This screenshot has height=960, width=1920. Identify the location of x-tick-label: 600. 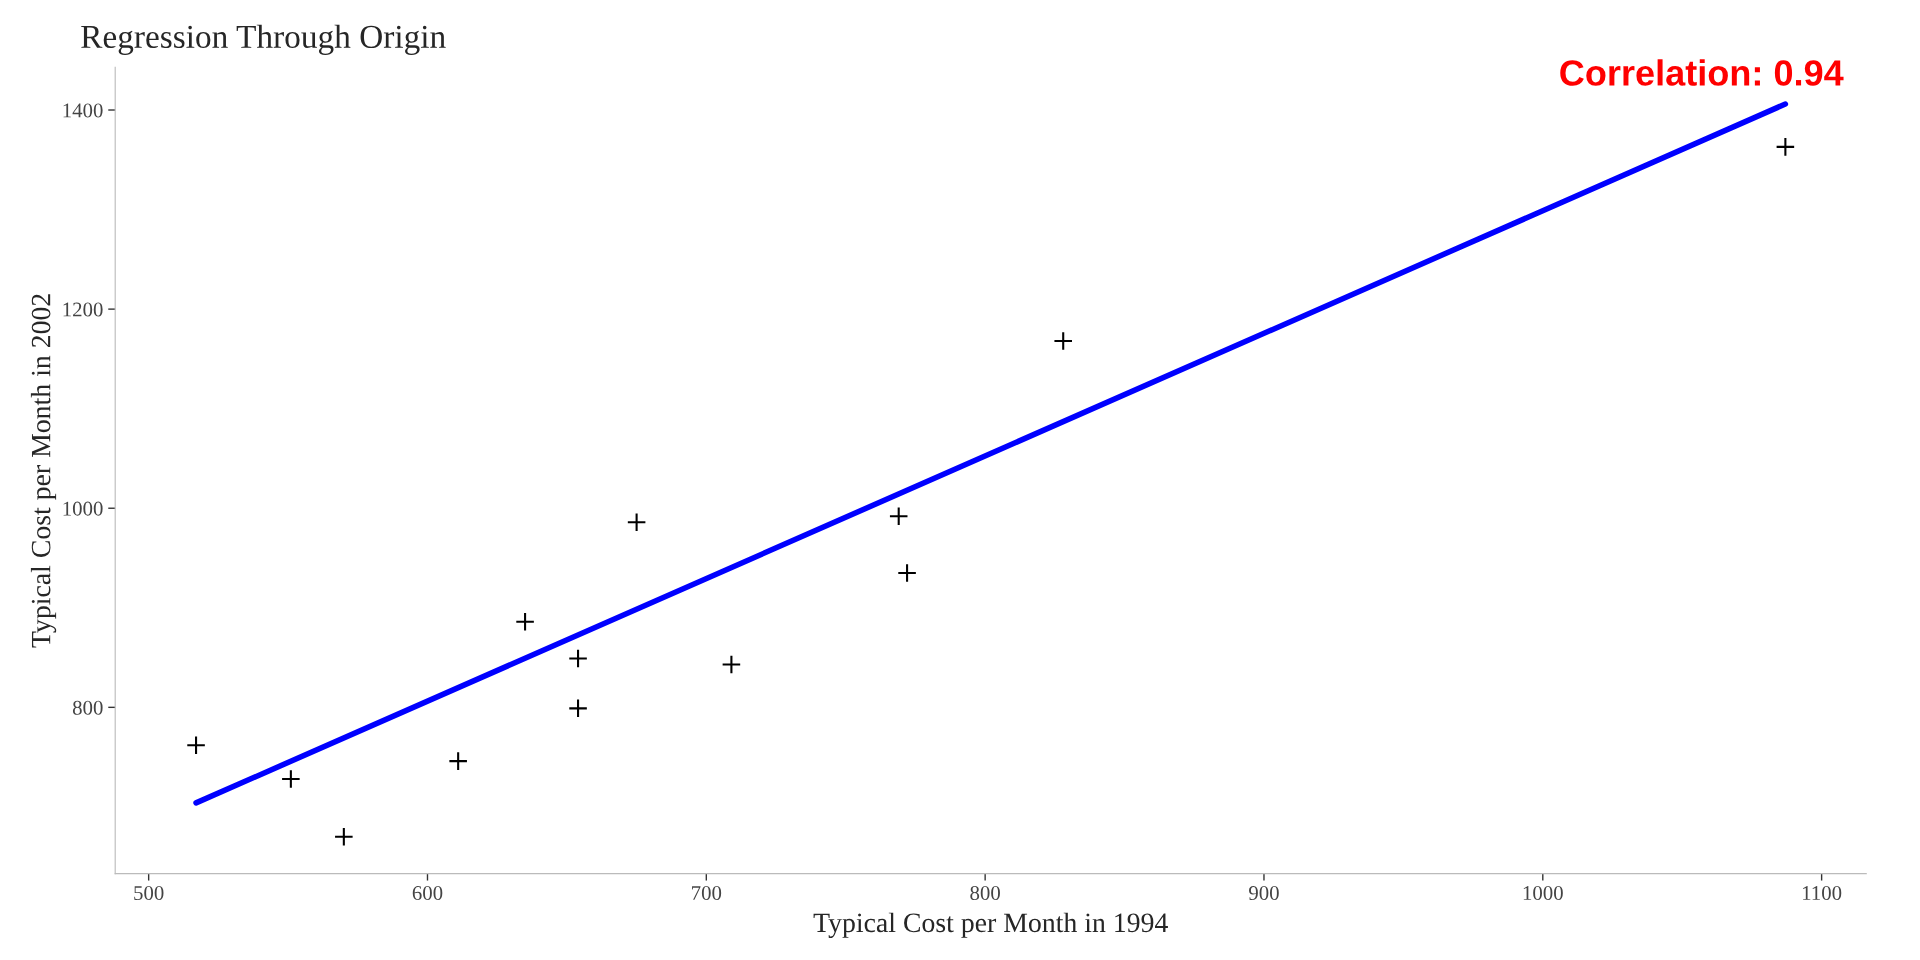
(427, 893).